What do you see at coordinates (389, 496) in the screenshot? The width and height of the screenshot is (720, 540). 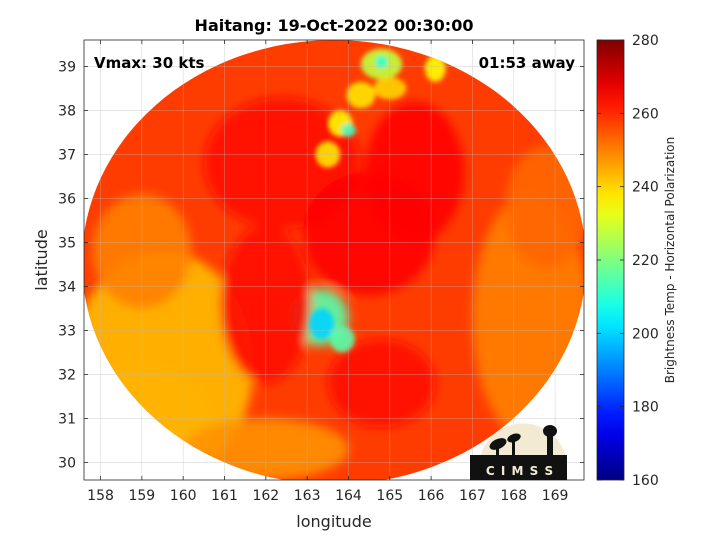 I see `x-tick-label: 165` at bounding box center [389, 496].